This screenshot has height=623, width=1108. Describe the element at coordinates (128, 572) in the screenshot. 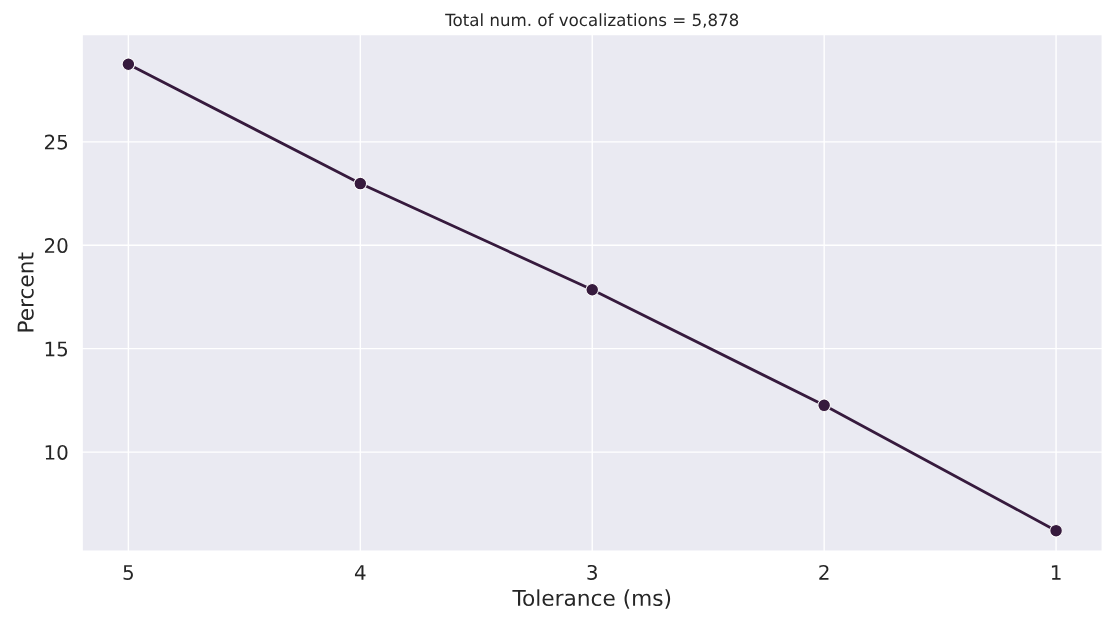

I see `x-tick-label: 5` at that location.